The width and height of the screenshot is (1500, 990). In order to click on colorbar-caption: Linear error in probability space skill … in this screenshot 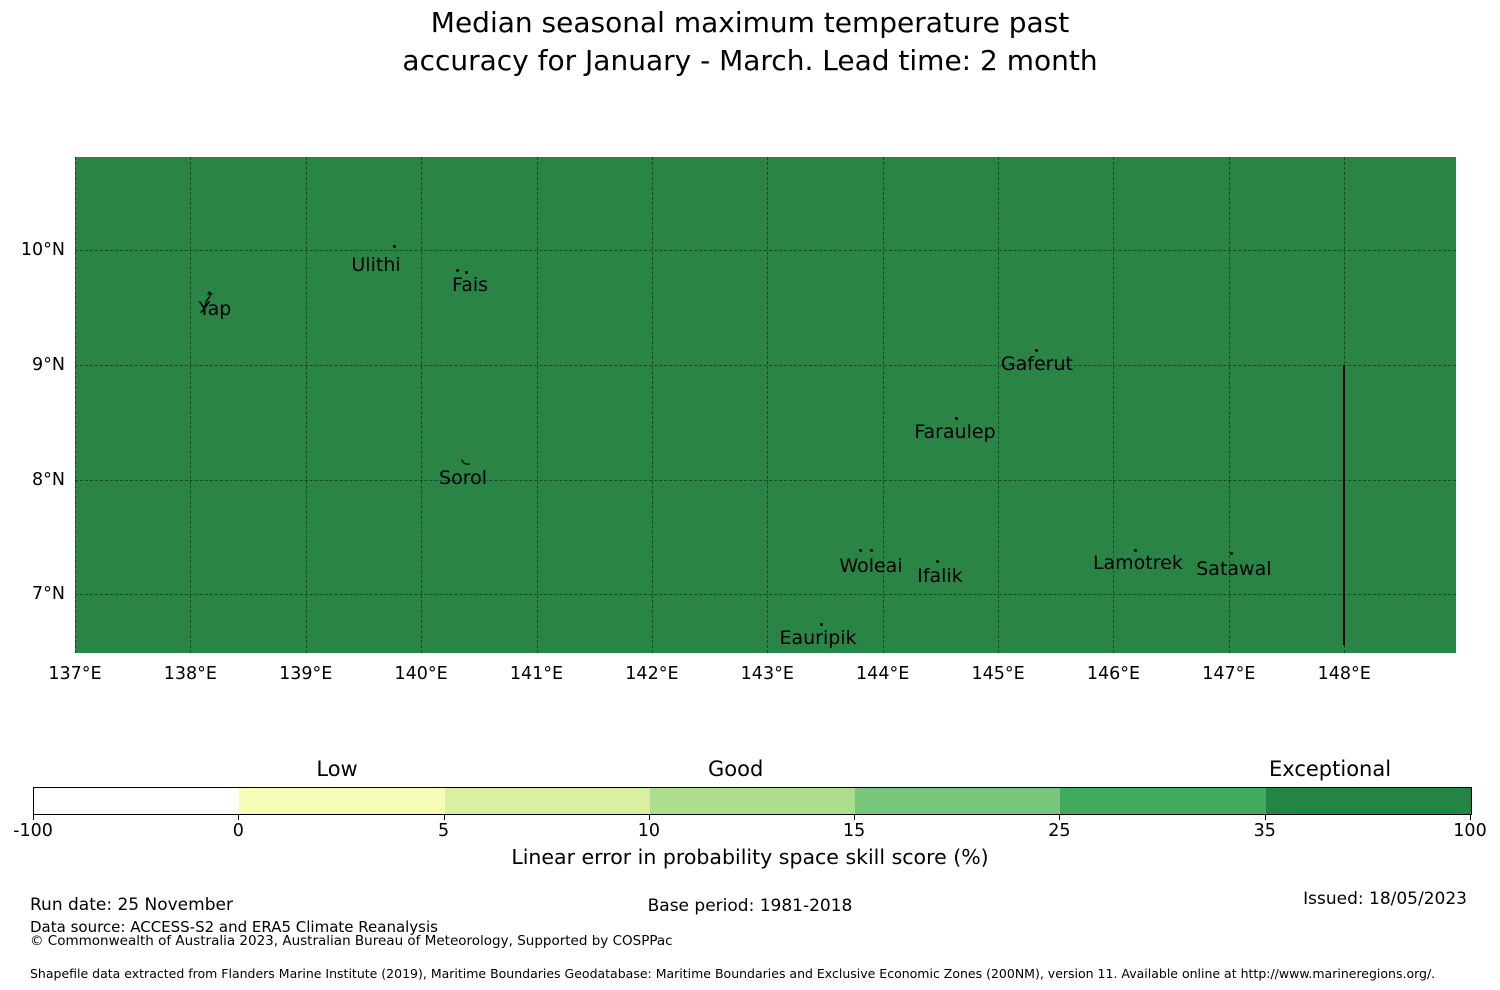, I will do `click(750, 857)`.